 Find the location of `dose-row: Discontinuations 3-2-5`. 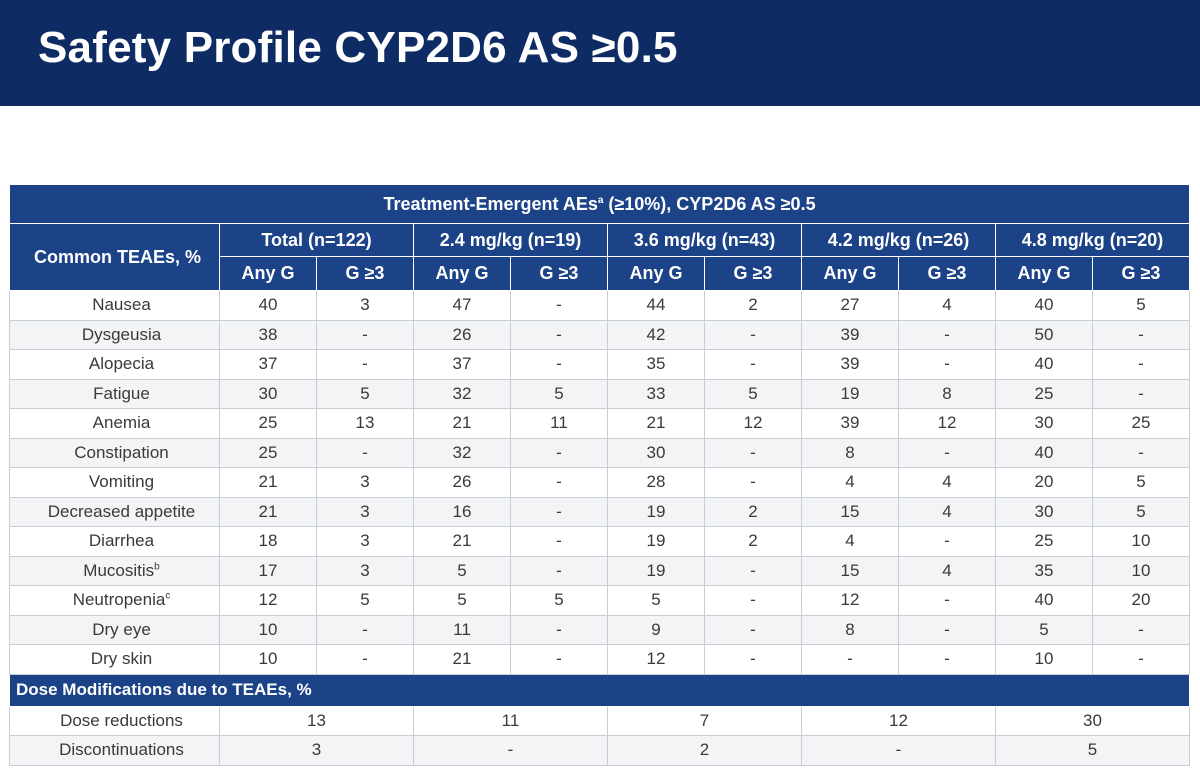

dose-row: Discontinuations 3-2-5 is located at coordinates (600, 750).